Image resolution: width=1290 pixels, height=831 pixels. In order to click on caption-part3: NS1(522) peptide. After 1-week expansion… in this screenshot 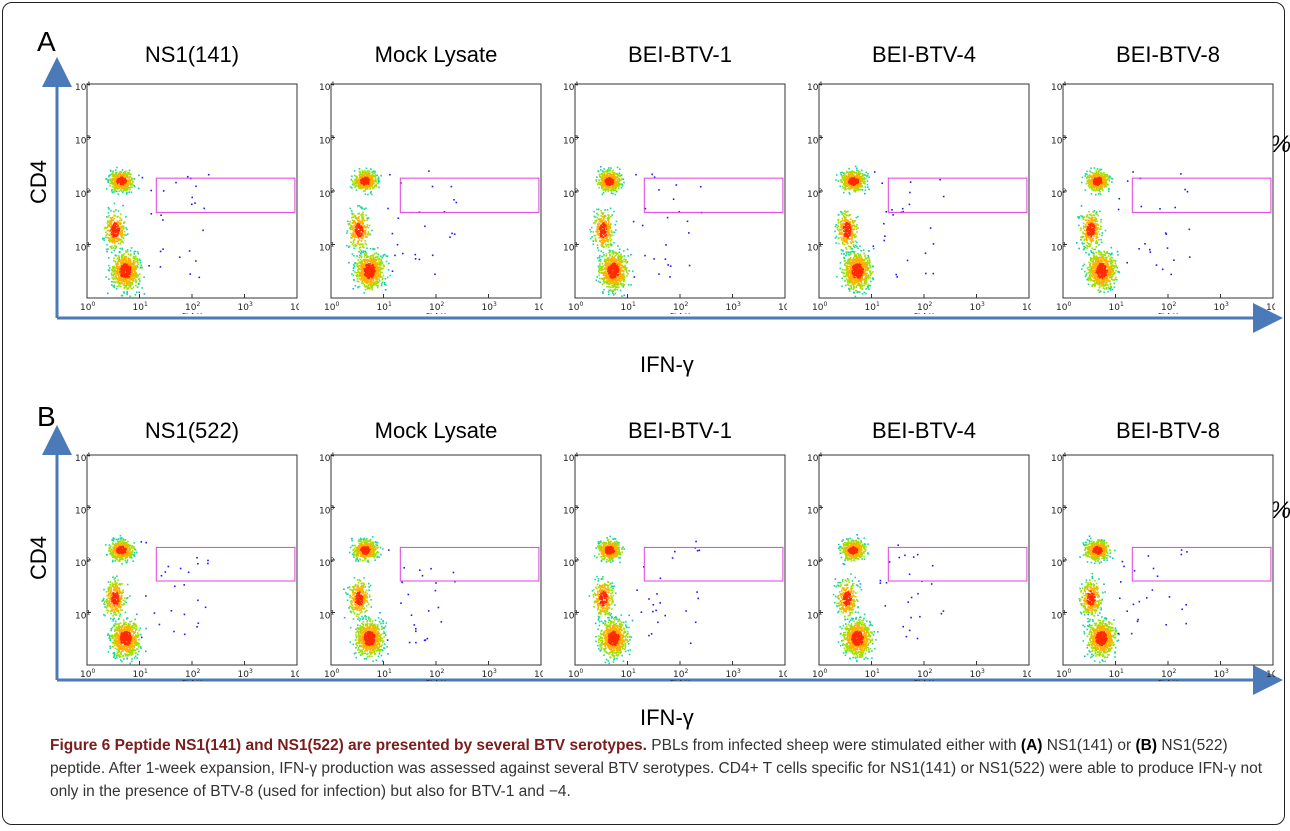, I will do `click(656, 768)`.